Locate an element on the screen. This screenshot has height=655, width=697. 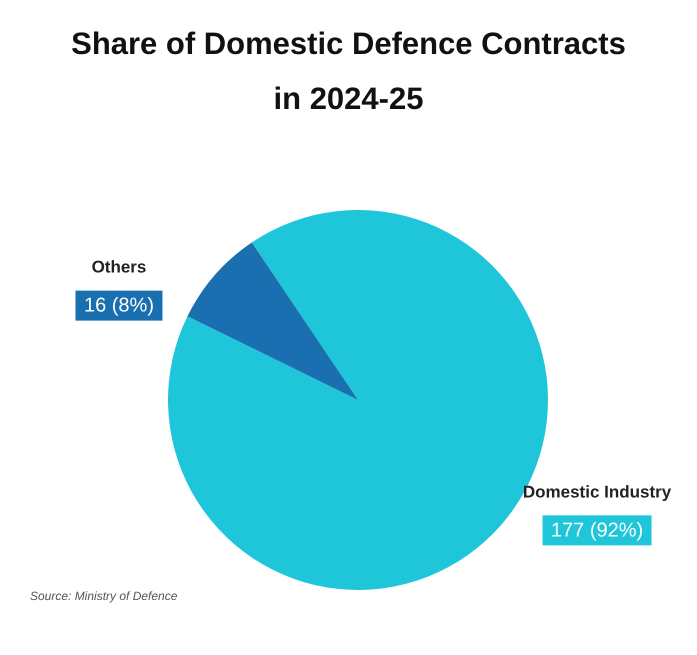
data-label: 177 (92%) is located at coordinates (597, 530).